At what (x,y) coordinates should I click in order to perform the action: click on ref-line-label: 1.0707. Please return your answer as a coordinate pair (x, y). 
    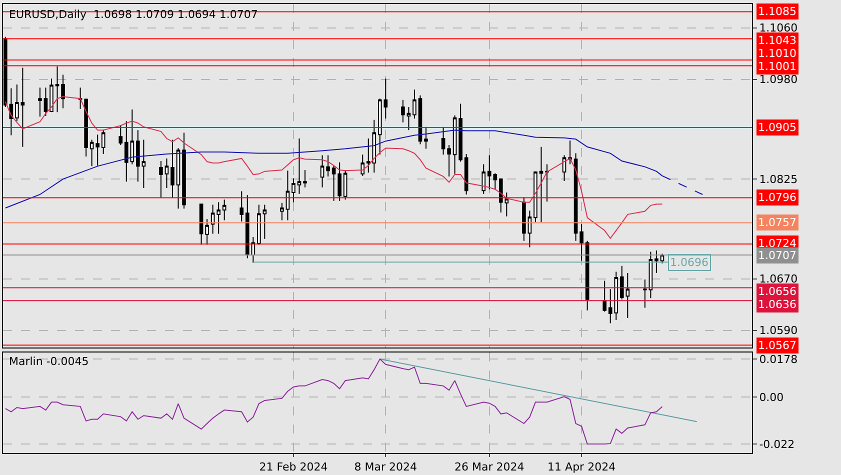
    Looking at the image, I should click on (777, 255).